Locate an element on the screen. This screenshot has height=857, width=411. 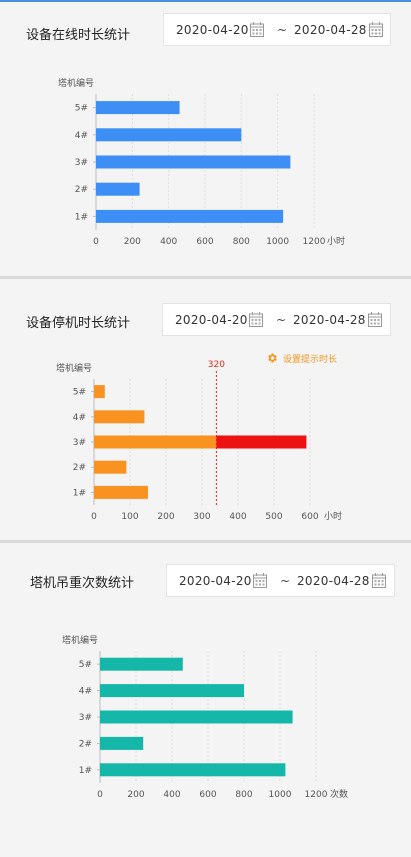
section-title: 设备在线时长统计 is located at coordinates (78, 35).